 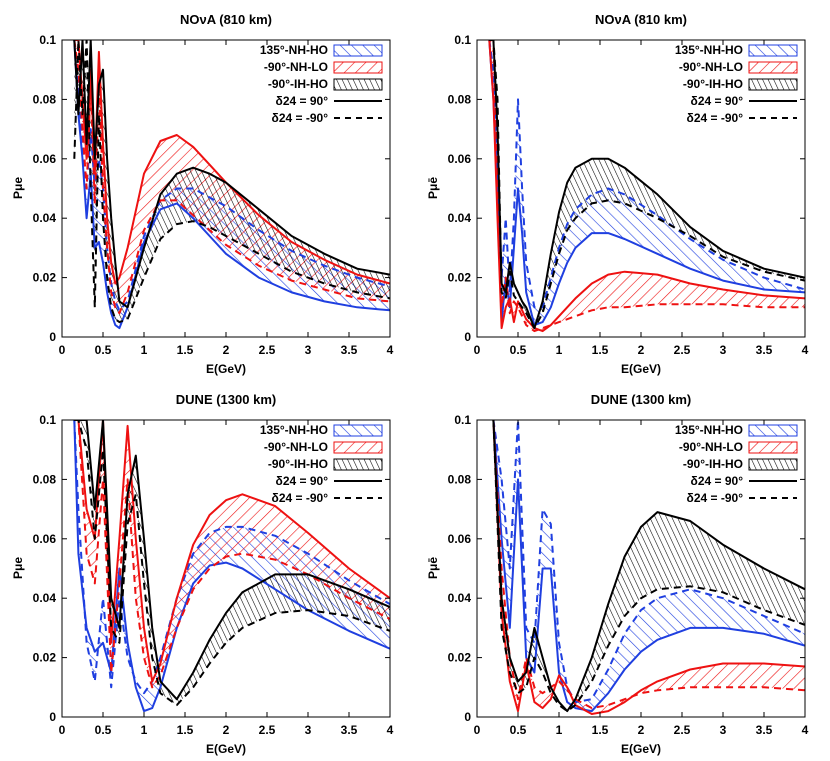 I want to click on band-90-ih-ho, so click(x=647, y=184).